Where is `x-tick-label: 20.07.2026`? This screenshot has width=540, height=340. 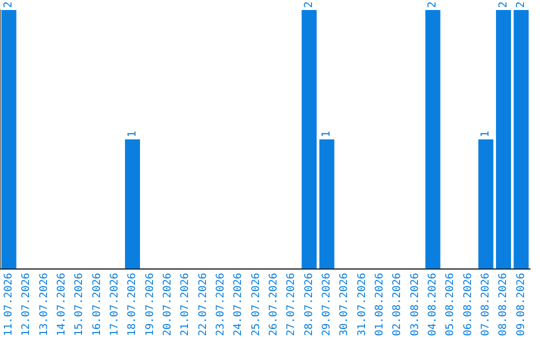
x-tick-label: 20.07.2026 is located at coordinates (168, 304).